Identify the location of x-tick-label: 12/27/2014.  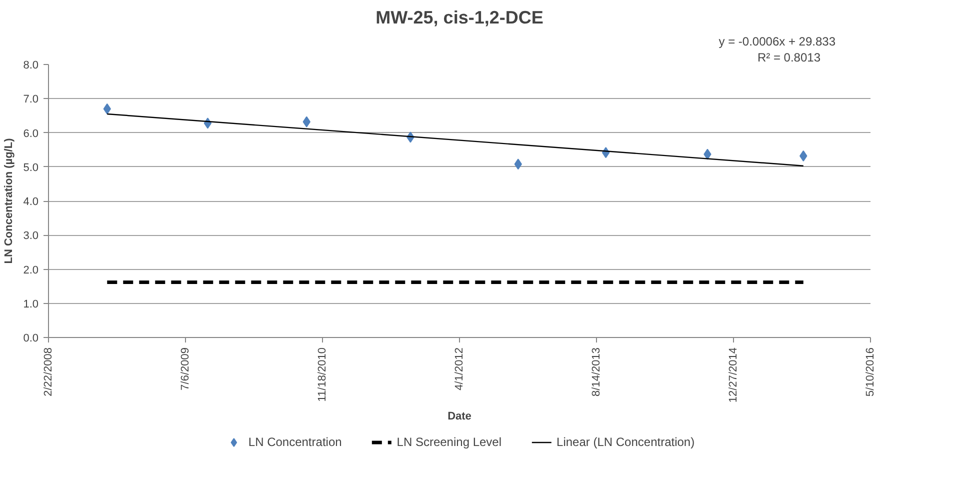
(734, 375).